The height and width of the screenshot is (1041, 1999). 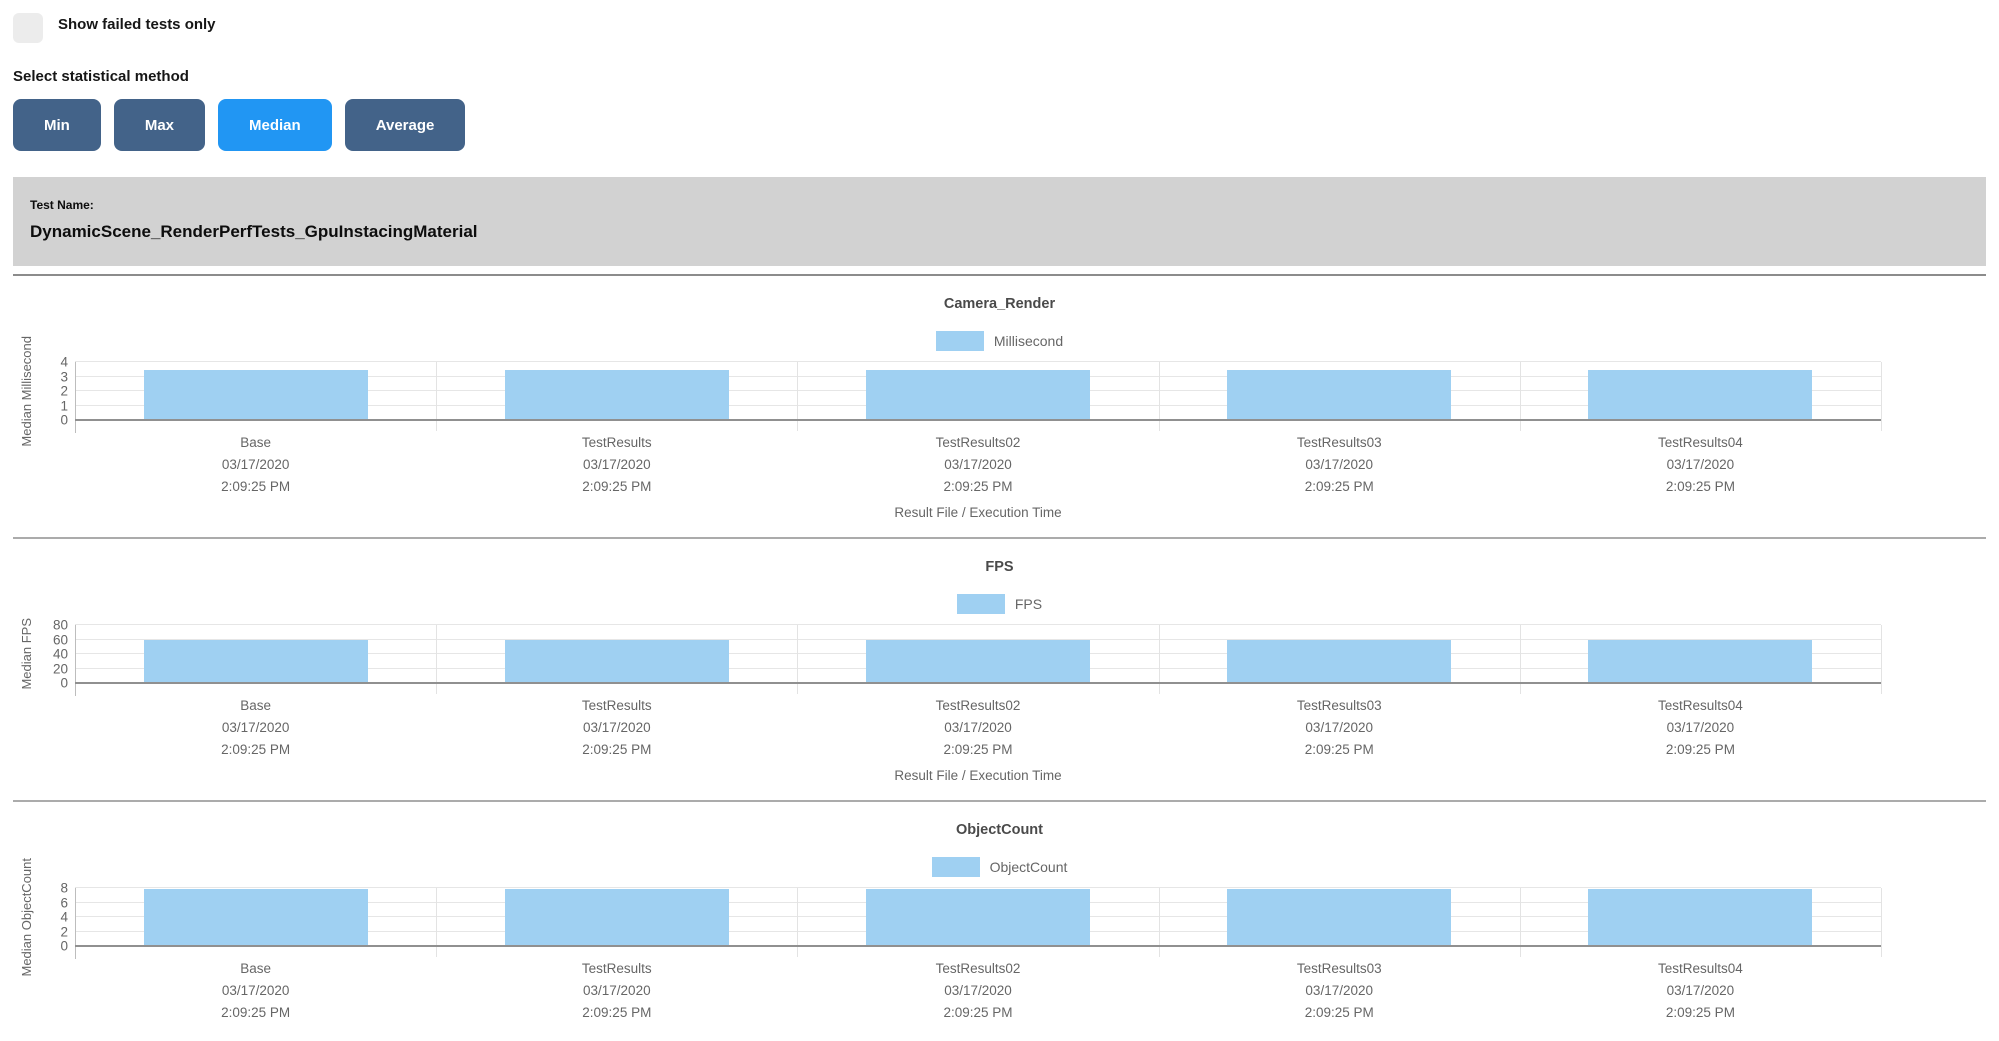 I want to click on max-button: Max, so click(x=159, y=125).